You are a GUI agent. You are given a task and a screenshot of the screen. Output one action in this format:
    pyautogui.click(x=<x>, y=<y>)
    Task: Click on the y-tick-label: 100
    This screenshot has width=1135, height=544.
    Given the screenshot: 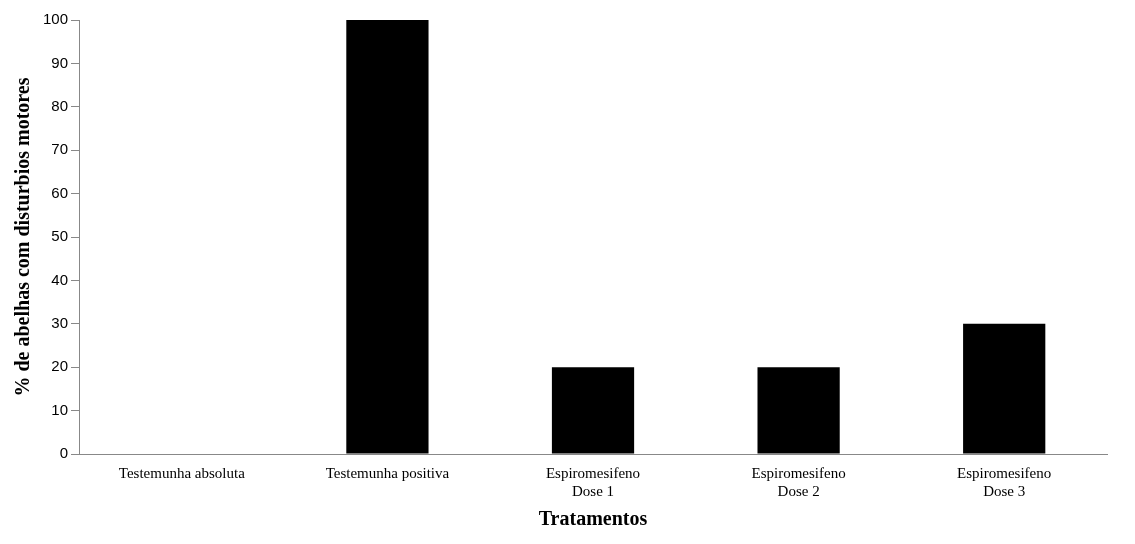 What is the action you would take?
    pyautogui.click(x=56, y=19)
    